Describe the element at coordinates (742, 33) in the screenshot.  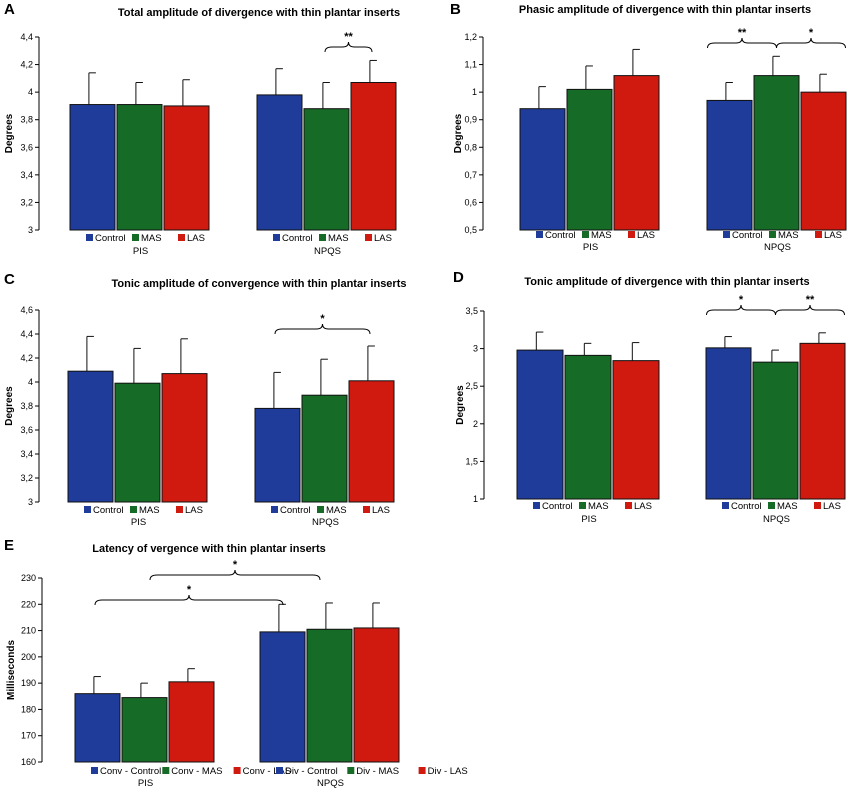
I see `significance-label: **` at that location.